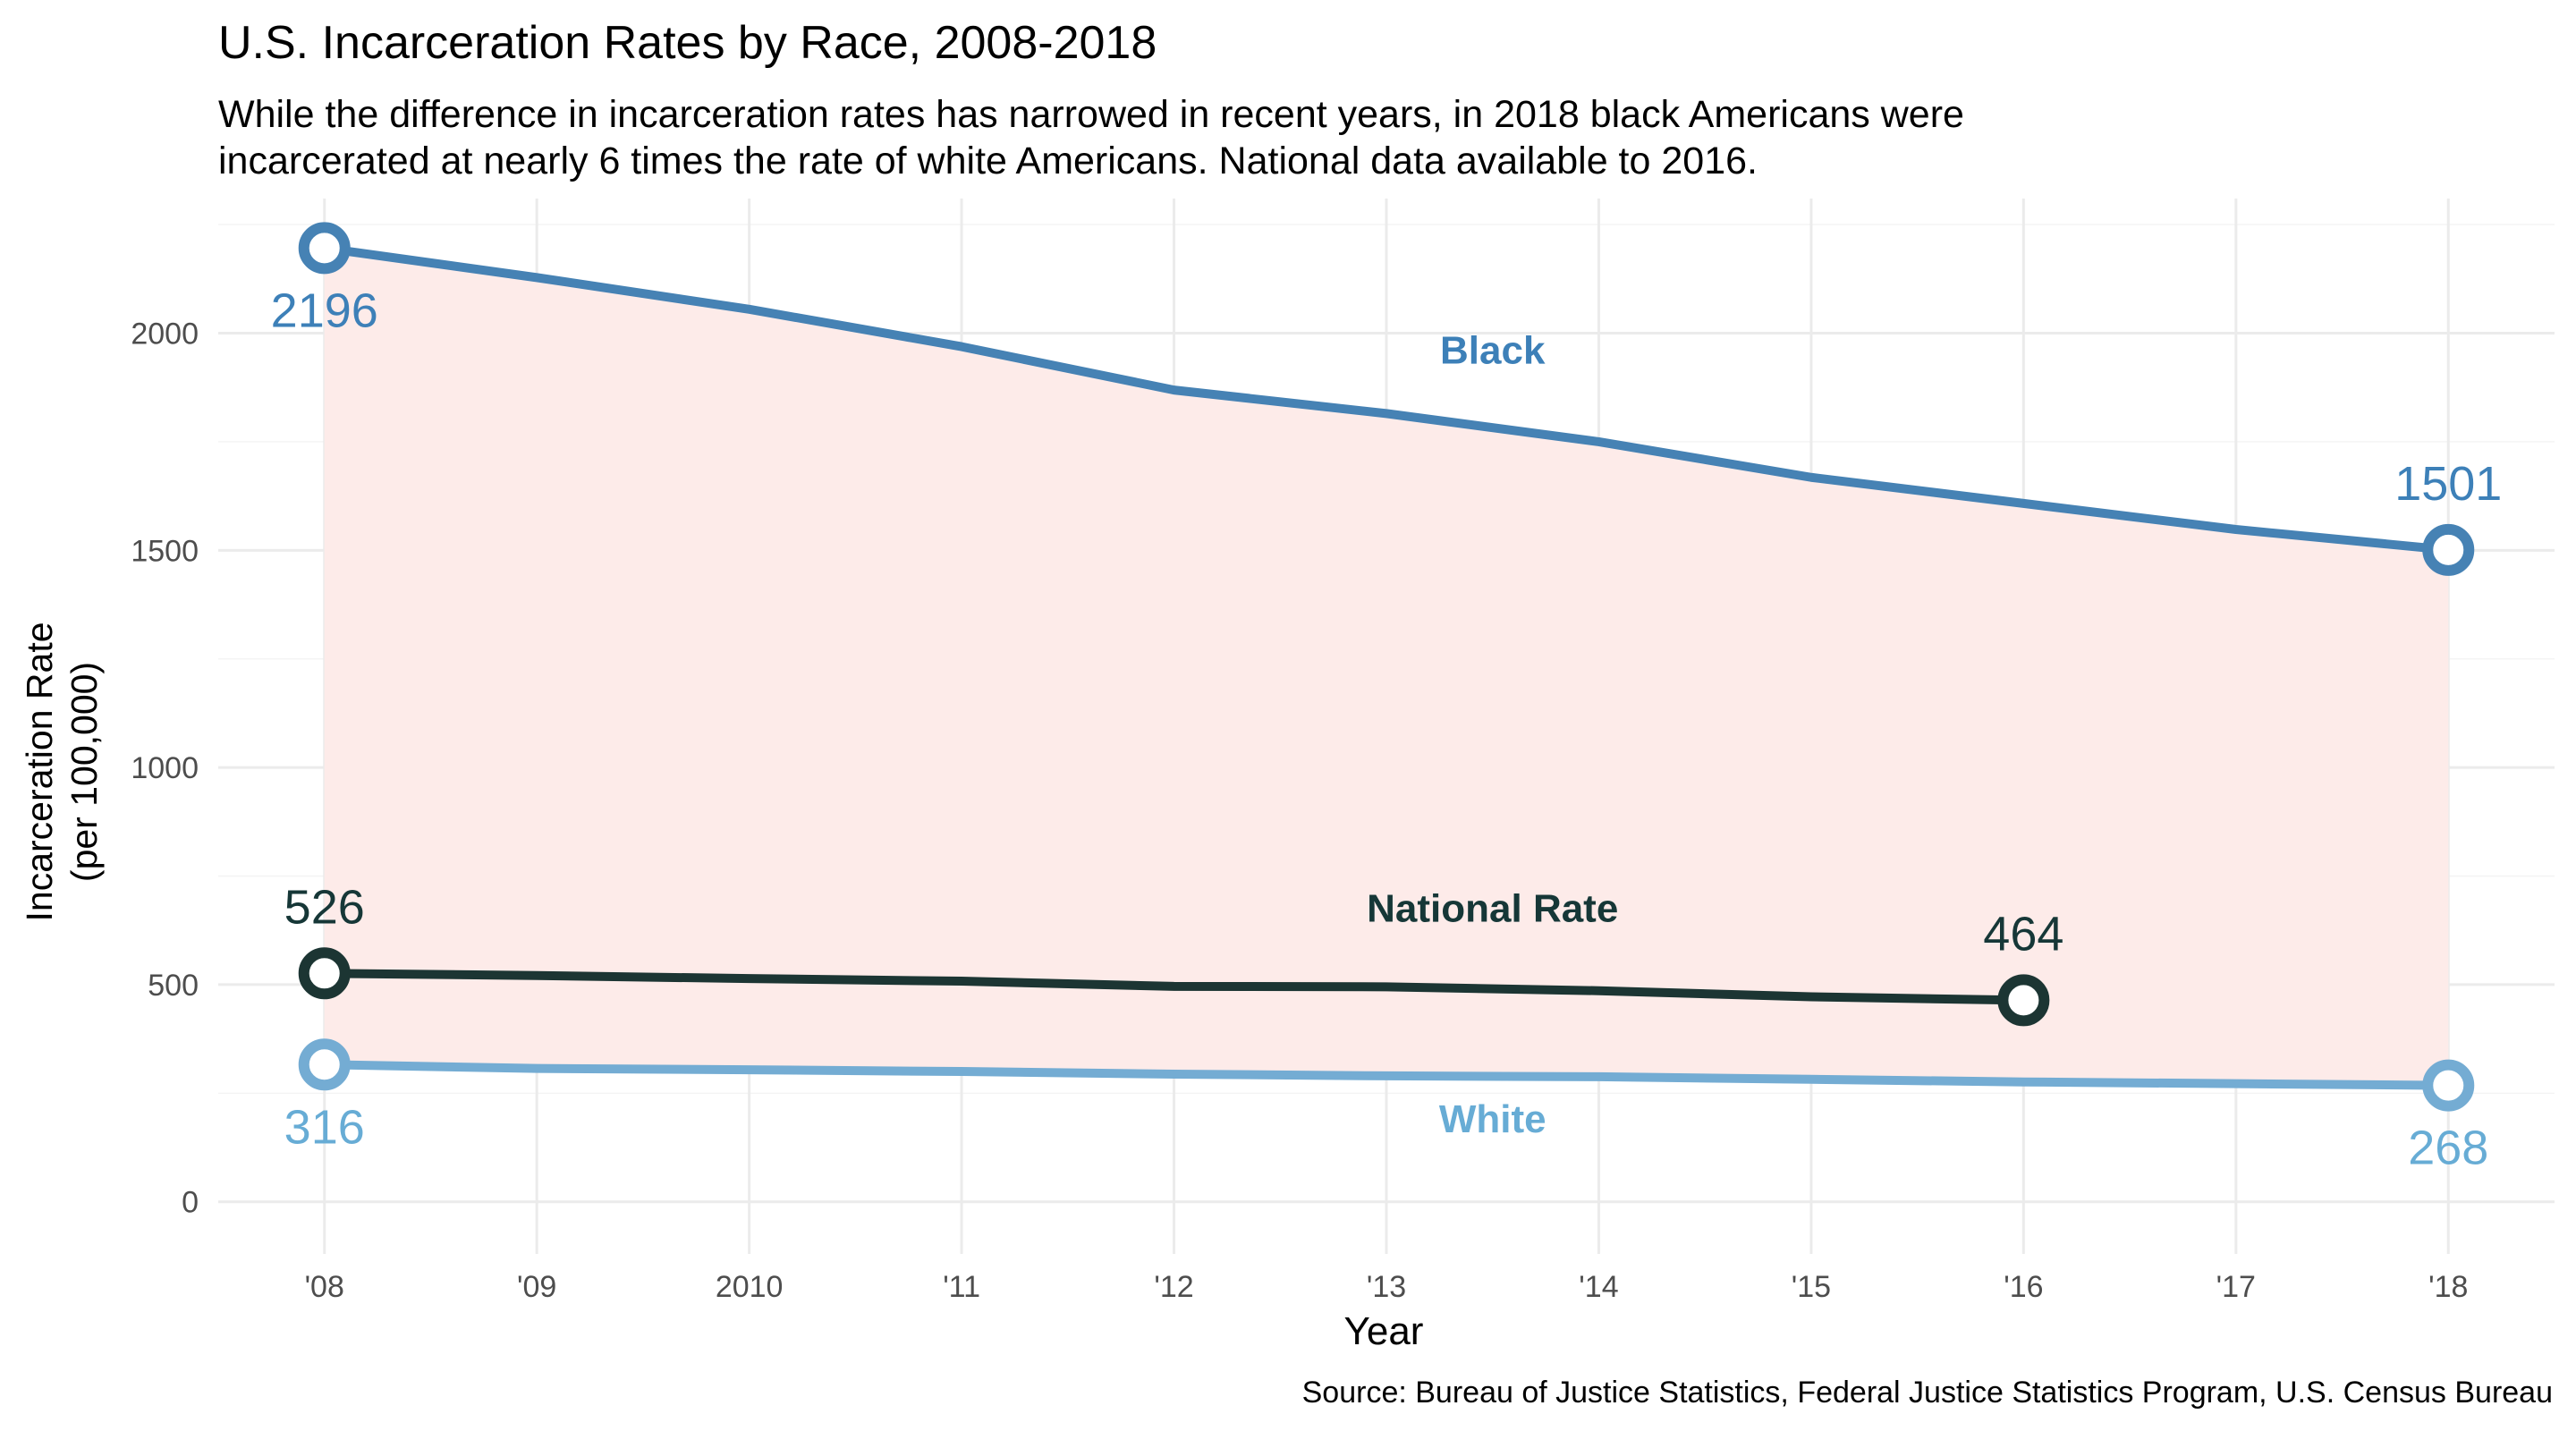  What do you see at coordinates (1386, 1287) in the screenshot?
I see `x-tick-label: '13` at bounding box center [1386, 1287].